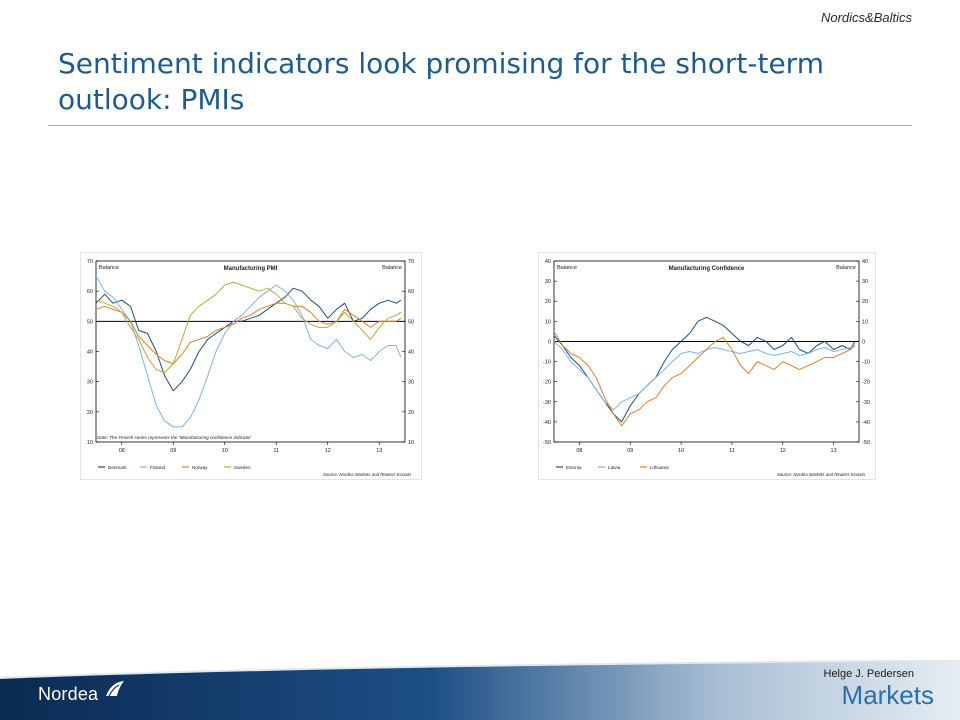 This screenshot has width=960, height=720. I want to click on c1-xtick-label: 13, so click(834, 451).